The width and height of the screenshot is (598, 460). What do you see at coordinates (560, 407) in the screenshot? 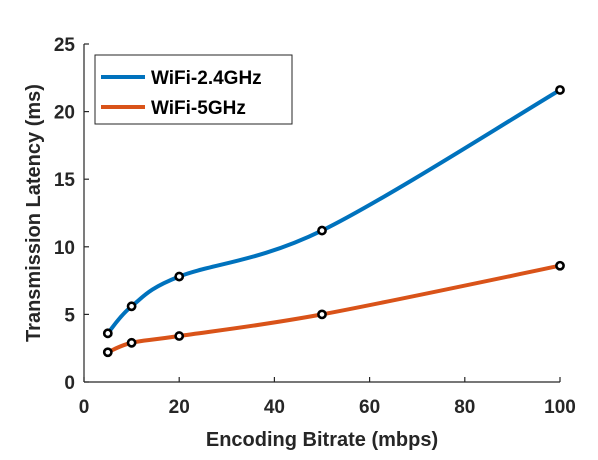
I see `x-tick-label: 100` at bounding box center [560, 407].